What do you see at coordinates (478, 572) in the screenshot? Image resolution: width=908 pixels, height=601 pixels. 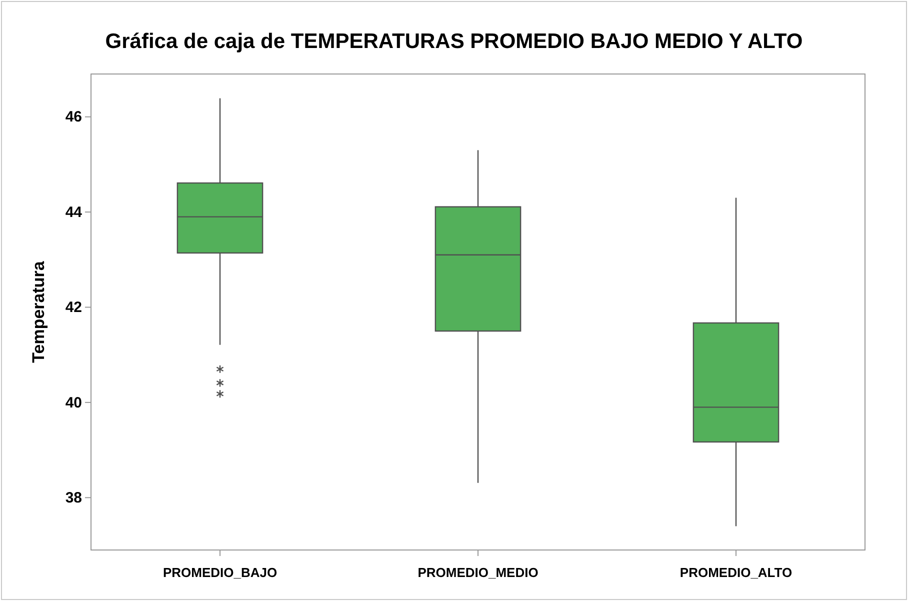 I see `x-tick-label: PROMEDIO_MEDIO` at bounding box center [478, 572].